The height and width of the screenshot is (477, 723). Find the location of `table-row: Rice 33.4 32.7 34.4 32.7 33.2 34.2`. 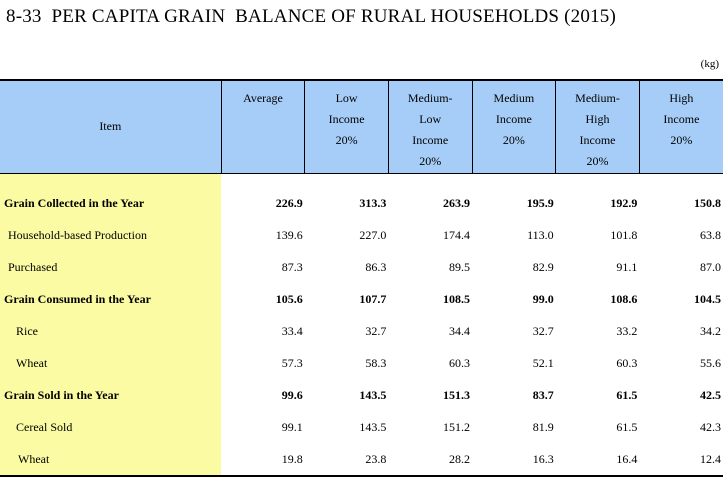

table-row: Rice 33.4 32.7 34.4 32.7 33.2 34.2 is located at coordinates (361, 331).